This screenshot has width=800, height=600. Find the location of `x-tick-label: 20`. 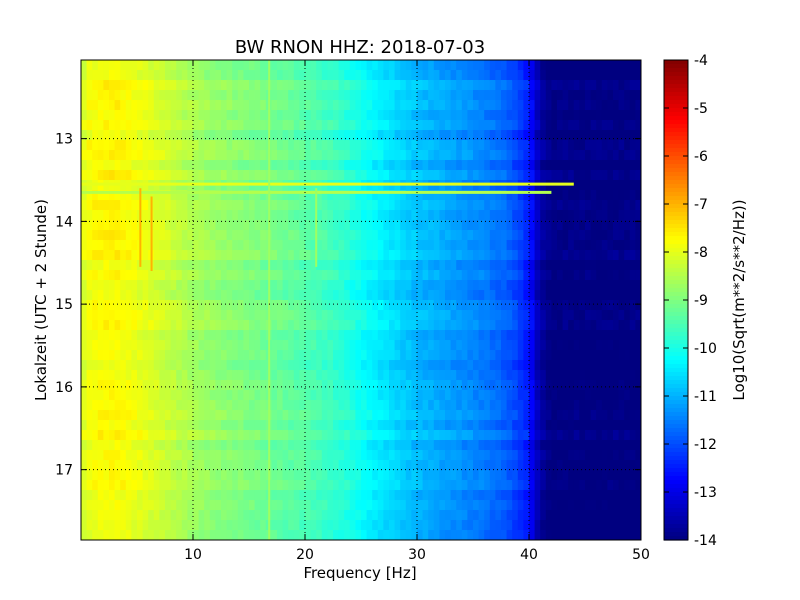

x-tick-label: 20 is located at coordinates (305, 555).